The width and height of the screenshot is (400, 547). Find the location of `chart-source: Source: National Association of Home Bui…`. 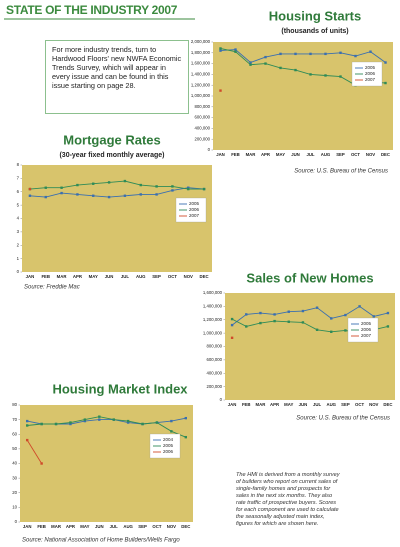

chart-source: Source: National Association of Home Bui… is located at coordinates (101, 541).